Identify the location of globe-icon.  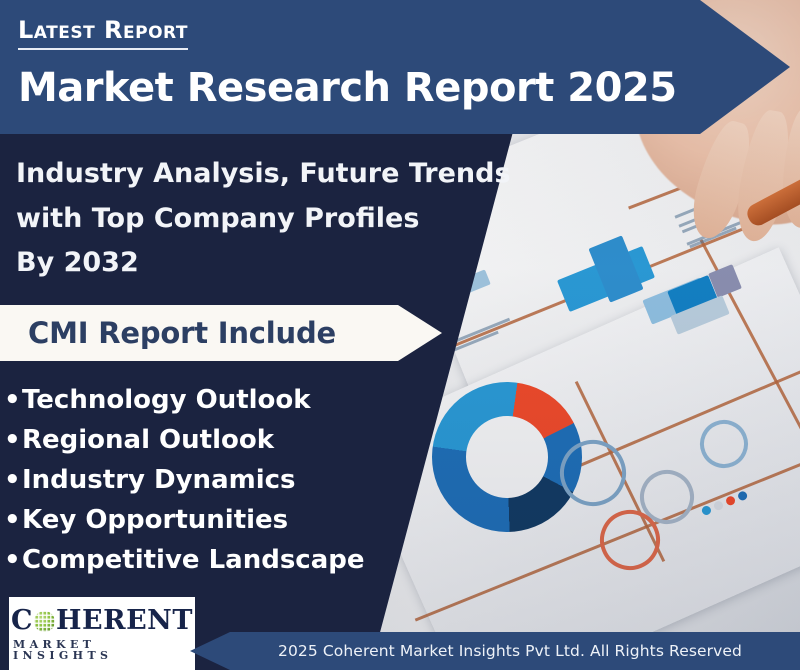
(45, 621).